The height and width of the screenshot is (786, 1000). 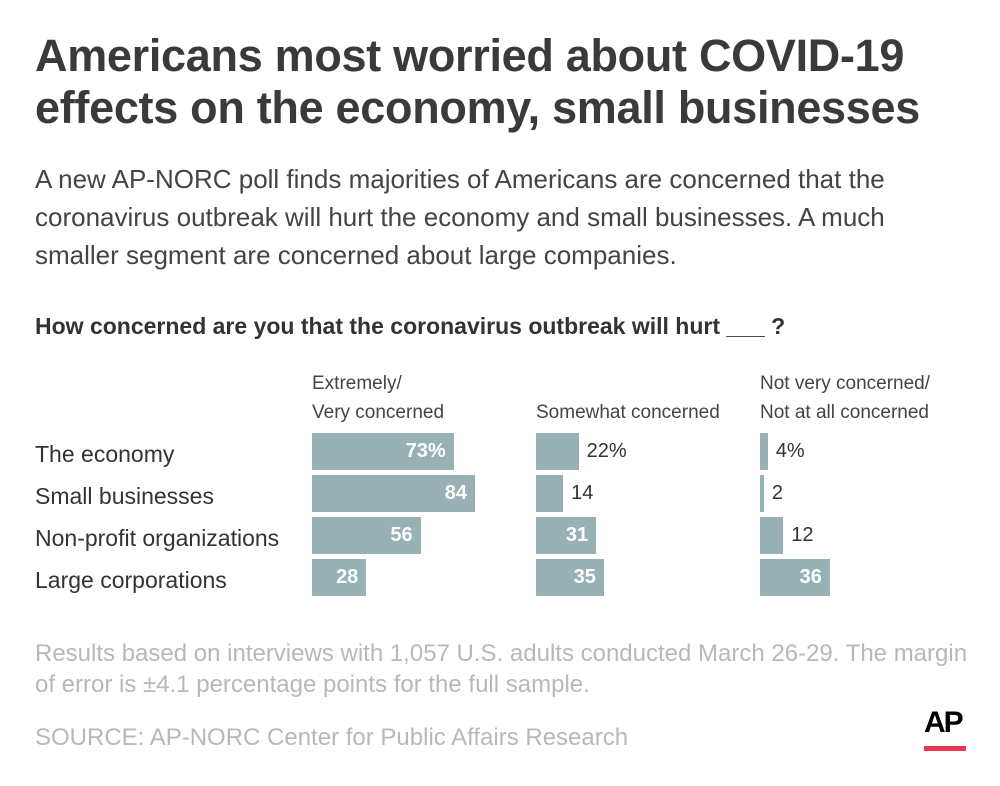 What do you see at coordinates (157, 538) in the screenshot?
I see `category-label: Non-profit organizations` at bounding box center [157, 538].